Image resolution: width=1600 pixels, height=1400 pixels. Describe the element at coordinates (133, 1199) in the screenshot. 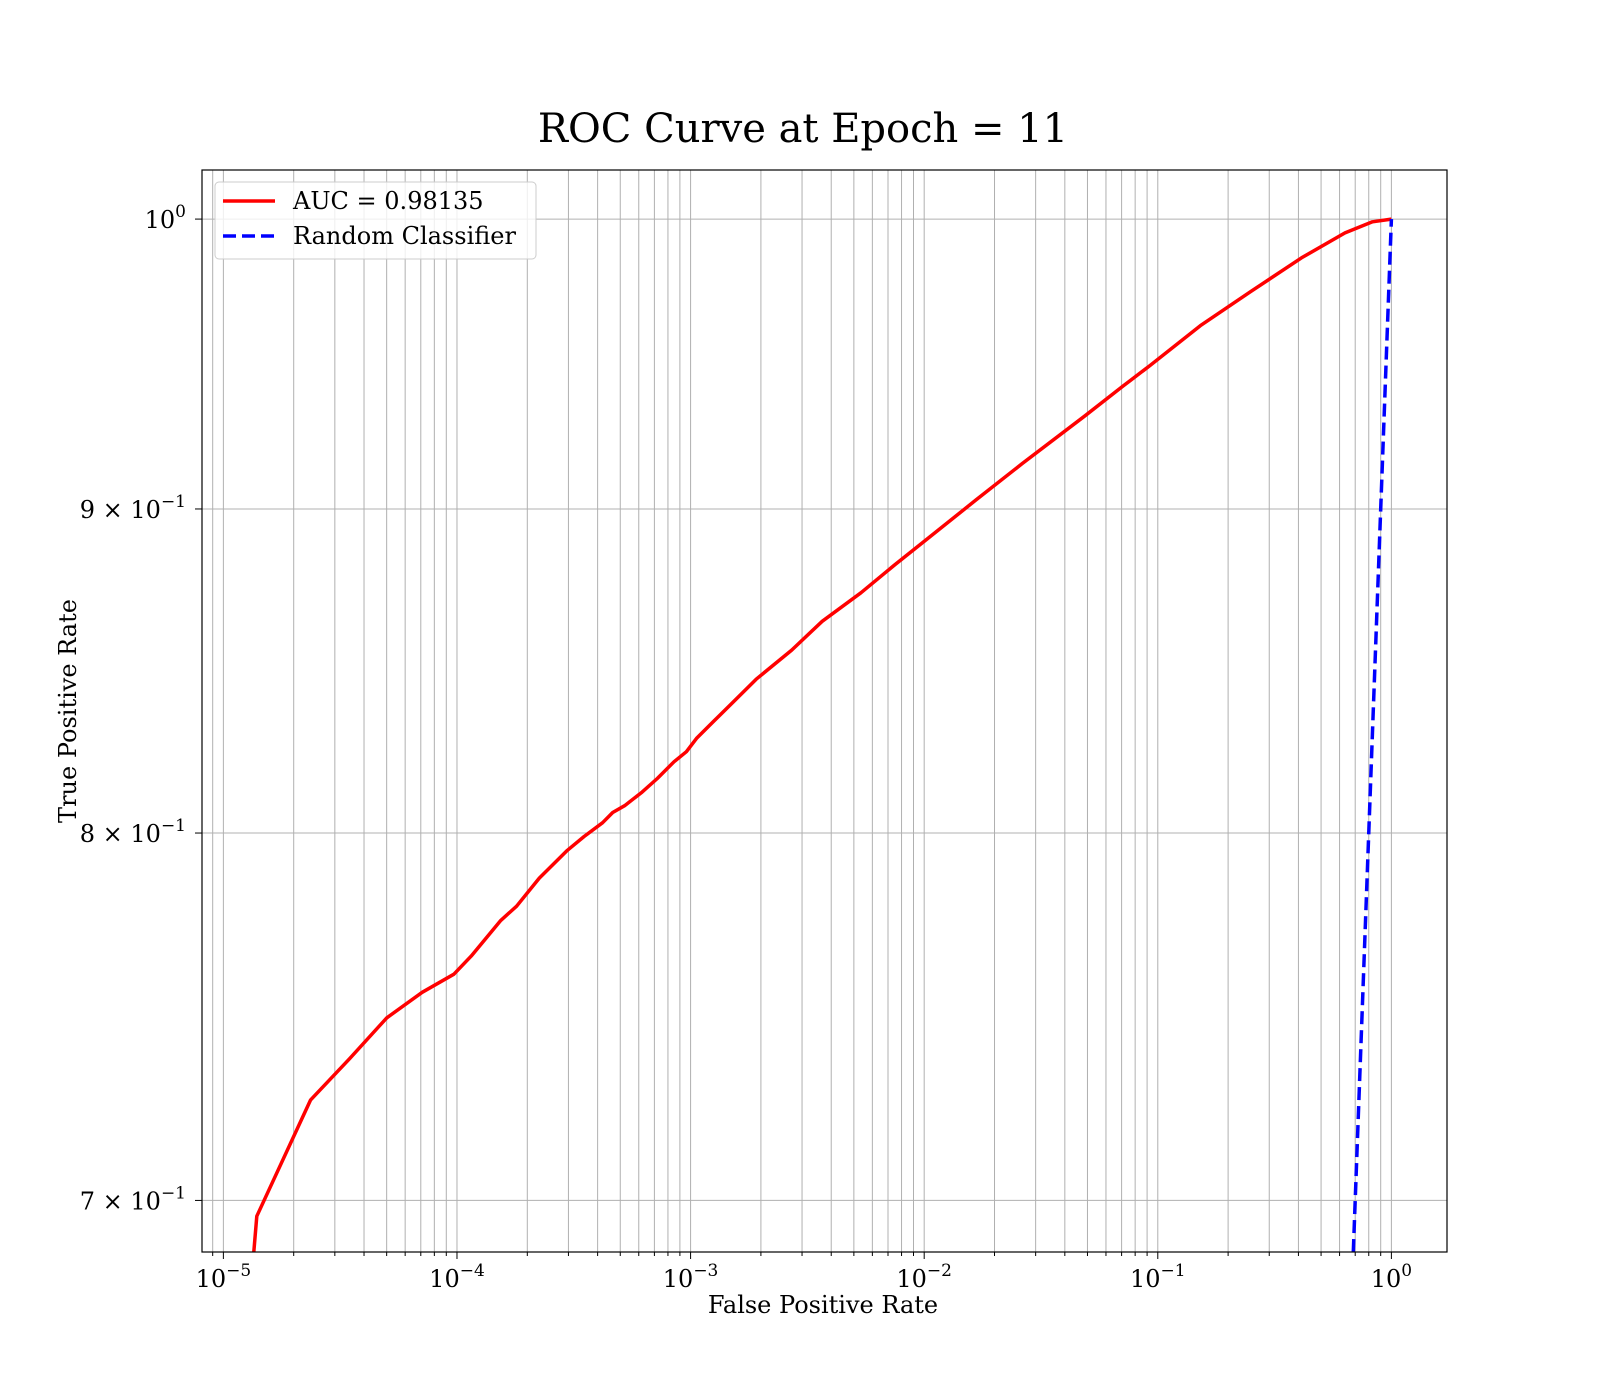

I see `y-tick-label: 7 × 10⁻¹` at that location.